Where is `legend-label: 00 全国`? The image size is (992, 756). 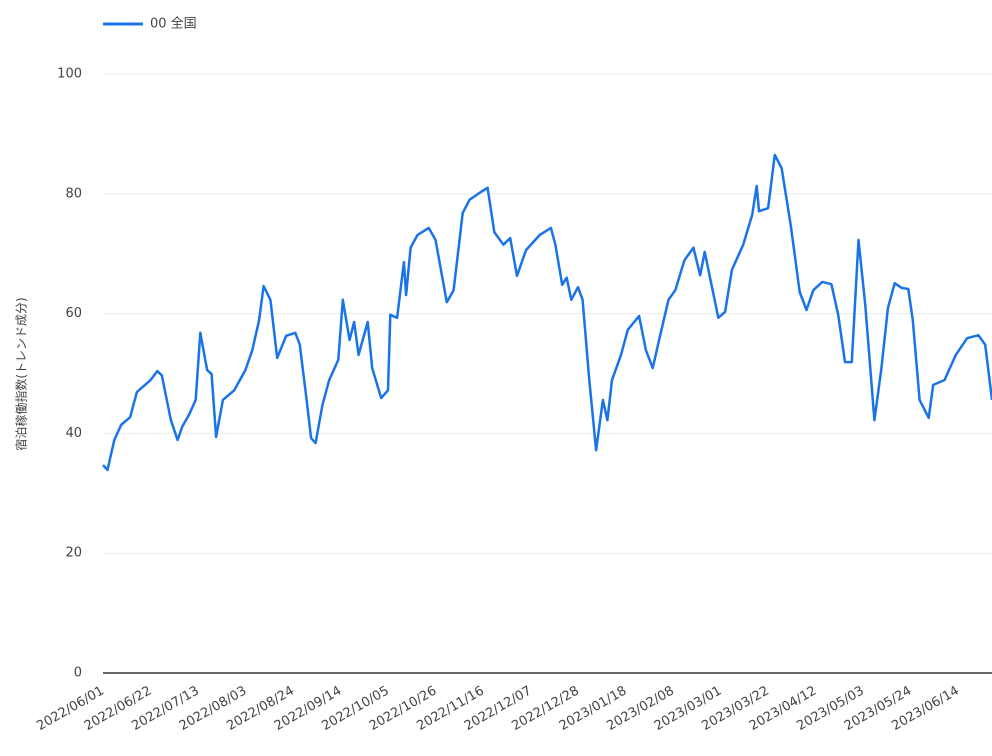
legend-label: 00 全国 is located at coordinates (173, 24).